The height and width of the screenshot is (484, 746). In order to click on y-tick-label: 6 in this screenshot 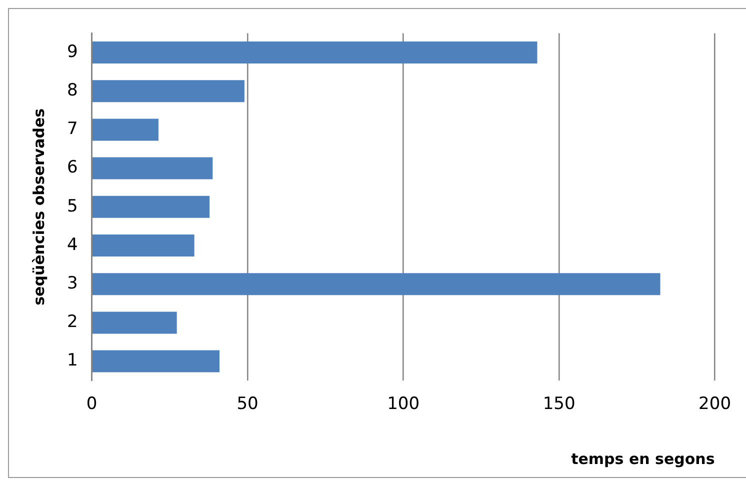, I will do `click(72, 168)`.